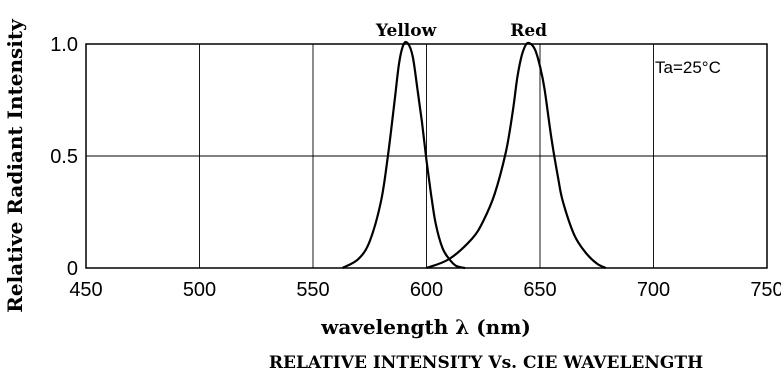 The height and width of the screenshot is (381, 781). What do you see at coordinates (199, 290) in the screenshot?
I see `x-tick-label-500: 500` at bounding box center [199, 290].